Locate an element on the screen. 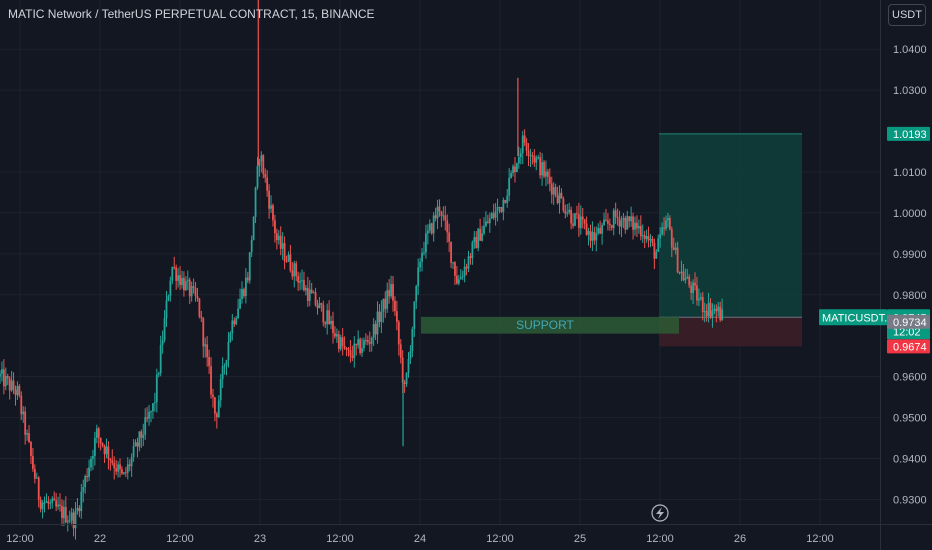  time-axis: 12:00 22 12:00 23 12:00 24 12:00 25 12:00 26 12:00 is located at coordinates (466, 535).